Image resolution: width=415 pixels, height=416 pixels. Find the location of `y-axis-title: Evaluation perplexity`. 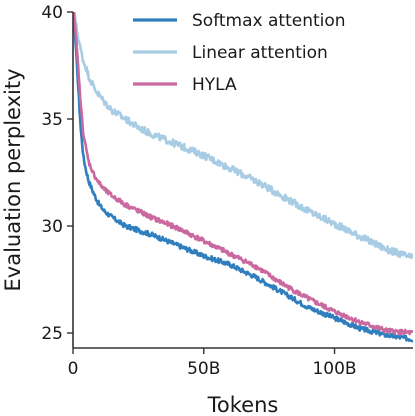

y-axis-title: Evaluation perplexity is located at coordinates (13, 179).